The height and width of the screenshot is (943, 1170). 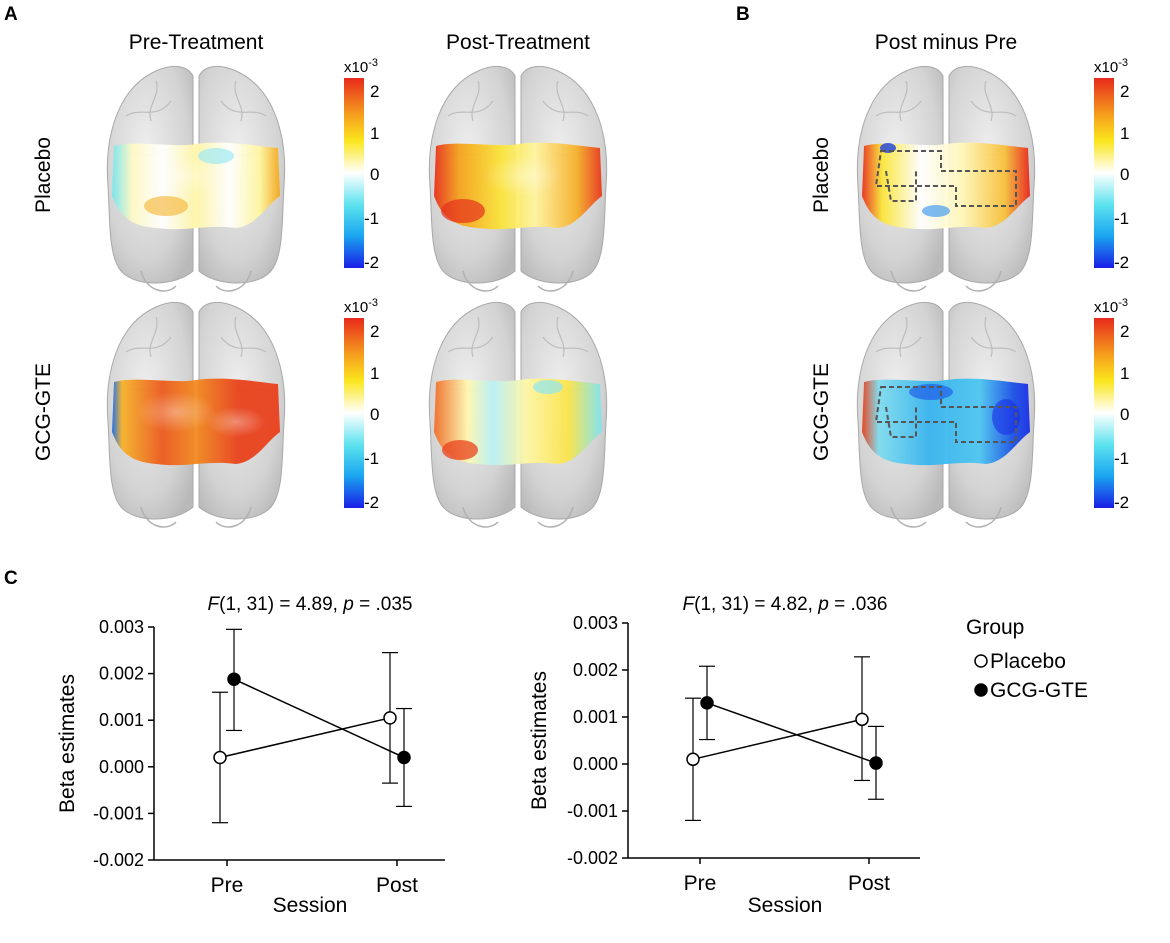 I want to click on brain-map-diff-placebo, so click(x=946, y=178).